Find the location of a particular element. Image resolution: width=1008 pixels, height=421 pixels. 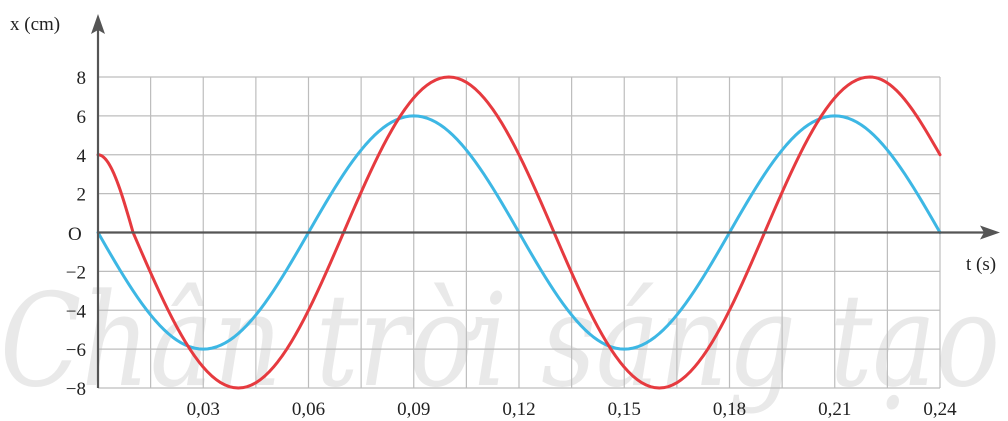

x-tick-label: 0,09 is located at coordinates (413, 409).